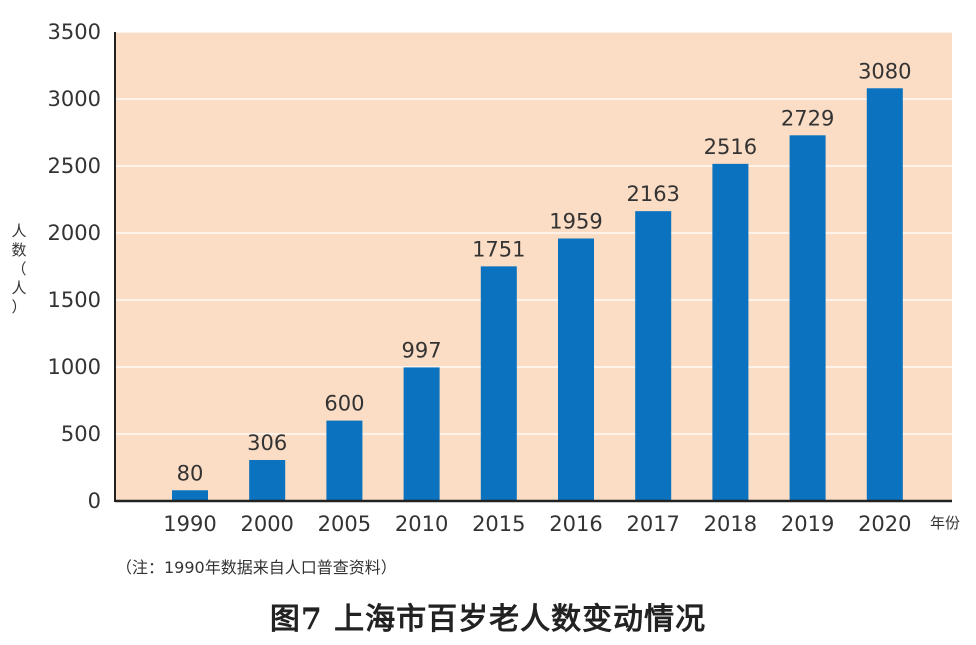  Describe the element at coordinates (19, 307) in the screenshot. I see `y-axis-title-char: ）` at that location.